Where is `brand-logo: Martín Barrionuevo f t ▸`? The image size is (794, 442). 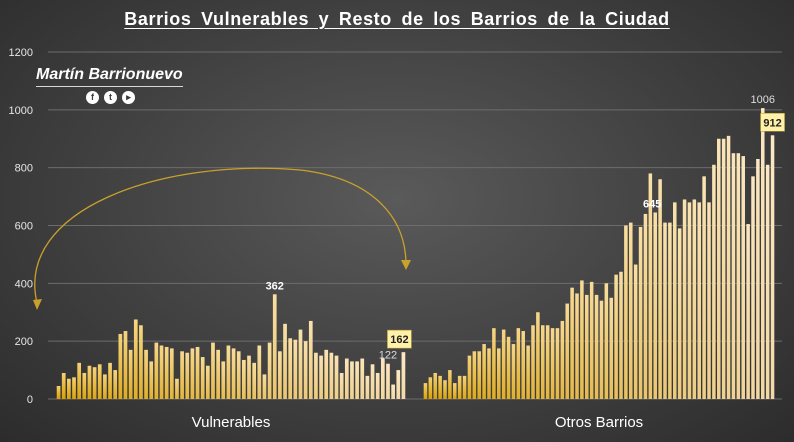
brand-logo: Martín Barrionuevo f t ▸ is located at coordinates (121, 85).